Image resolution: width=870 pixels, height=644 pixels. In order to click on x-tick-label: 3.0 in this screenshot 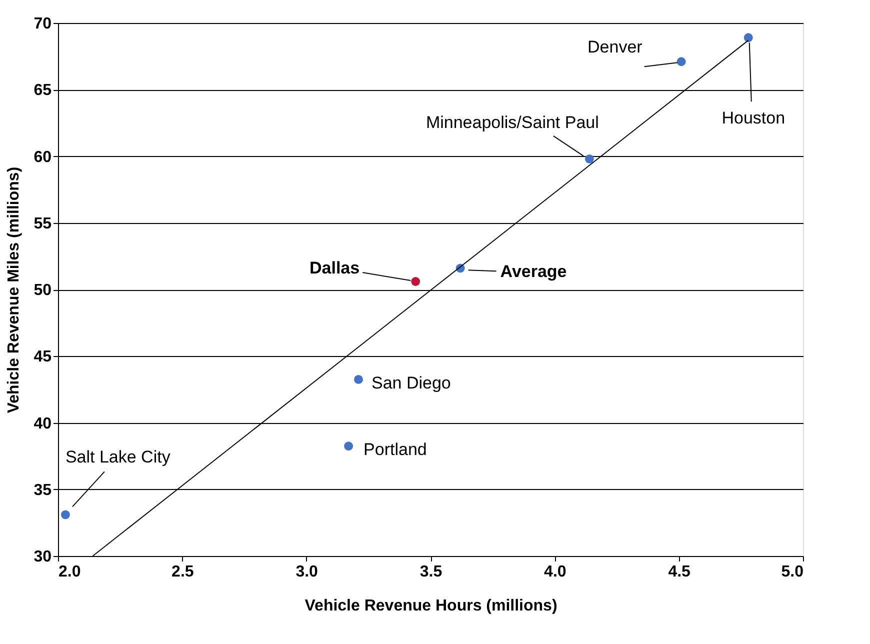, I will do `click(307, 572)`.